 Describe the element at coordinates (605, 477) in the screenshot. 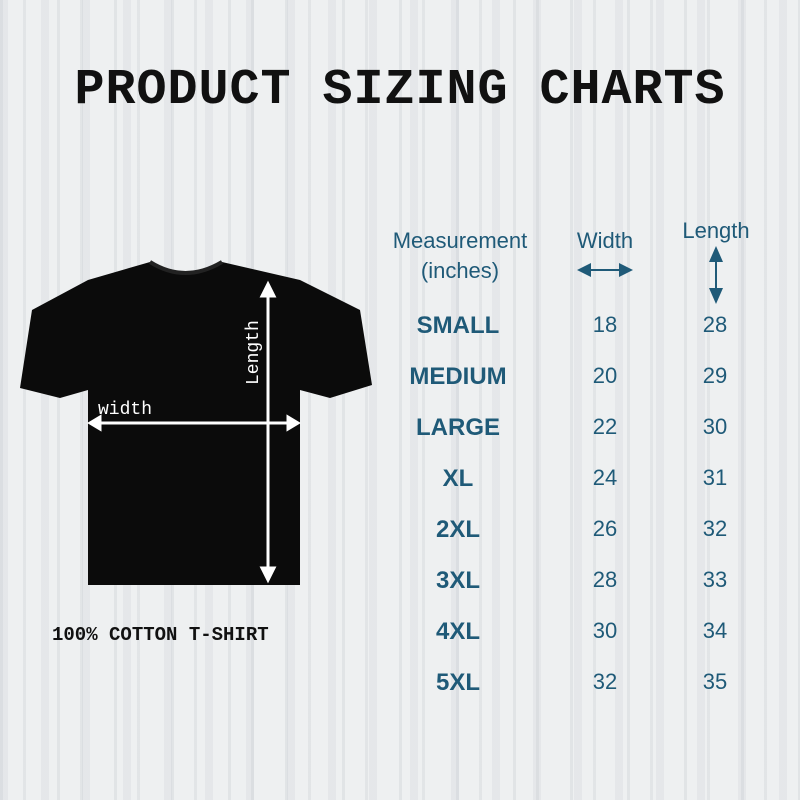

I see `width-value: 24` at that location.